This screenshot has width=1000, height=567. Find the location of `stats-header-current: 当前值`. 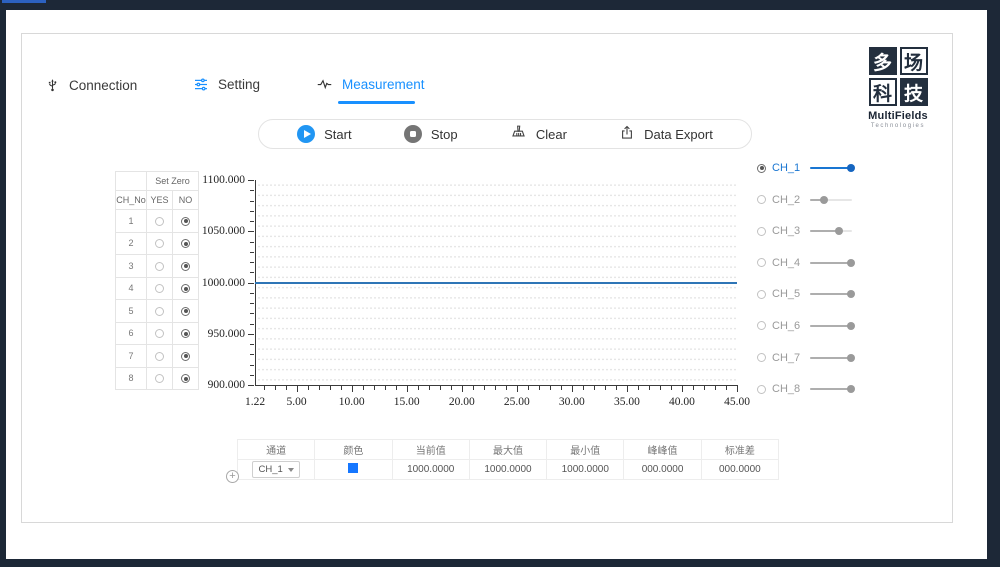

stats-header-current: 当前值 is located at coordinates (430, 449).